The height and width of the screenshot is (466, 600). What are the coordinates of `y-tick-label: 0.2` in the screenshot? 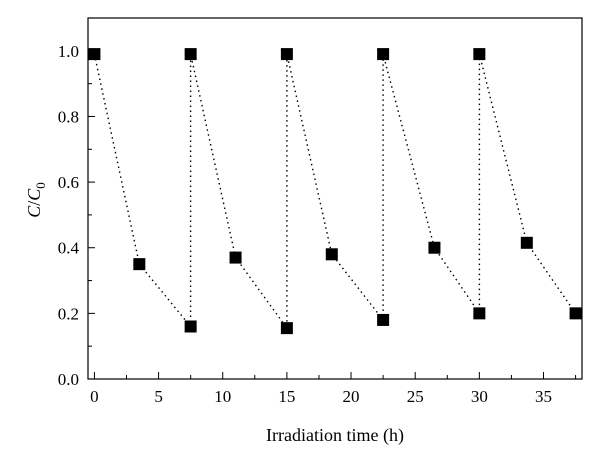 It's located at (68, 313).